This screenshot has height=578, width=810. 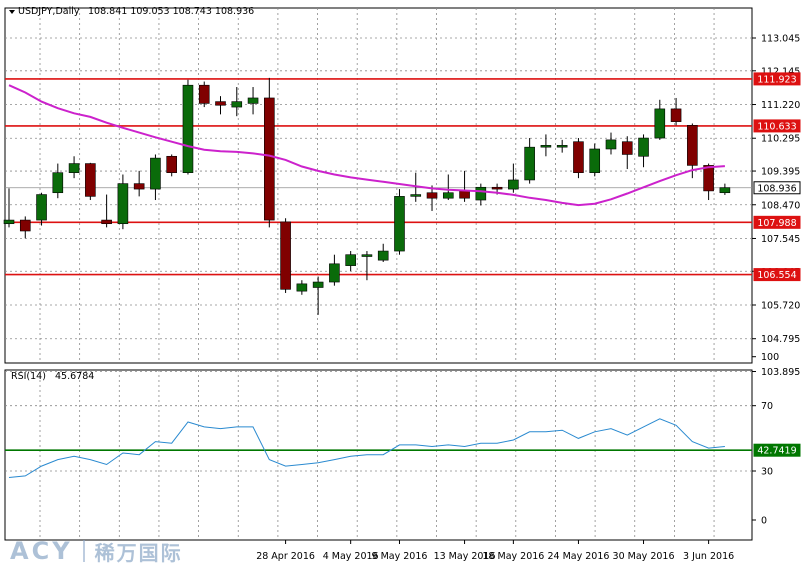 I want to click on y-tick-label: 112.145, so click(x=780, y=71).